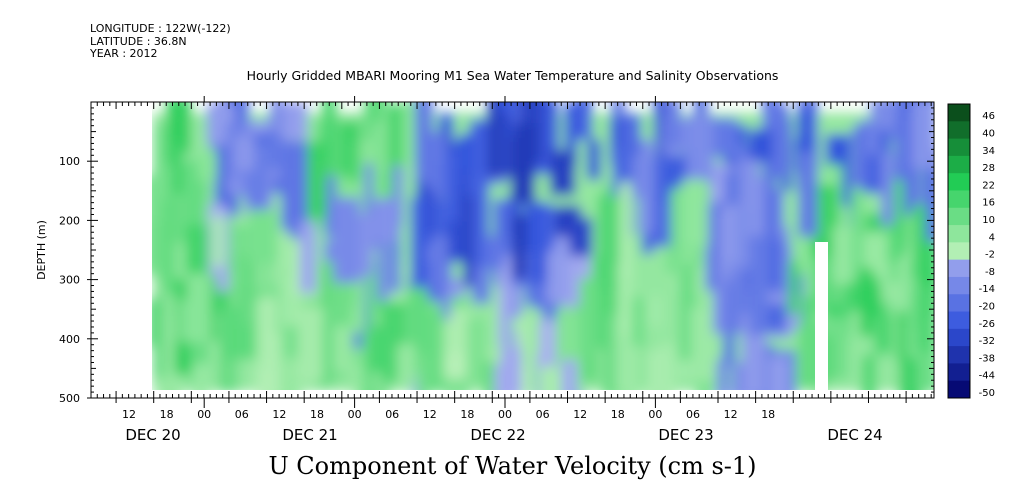 This screenshot has height=504, width=1009. What do you see at coordinates (69, 398) in the screenshot?
I see `y-tick-label: 500` at bounding box center [69, 398].